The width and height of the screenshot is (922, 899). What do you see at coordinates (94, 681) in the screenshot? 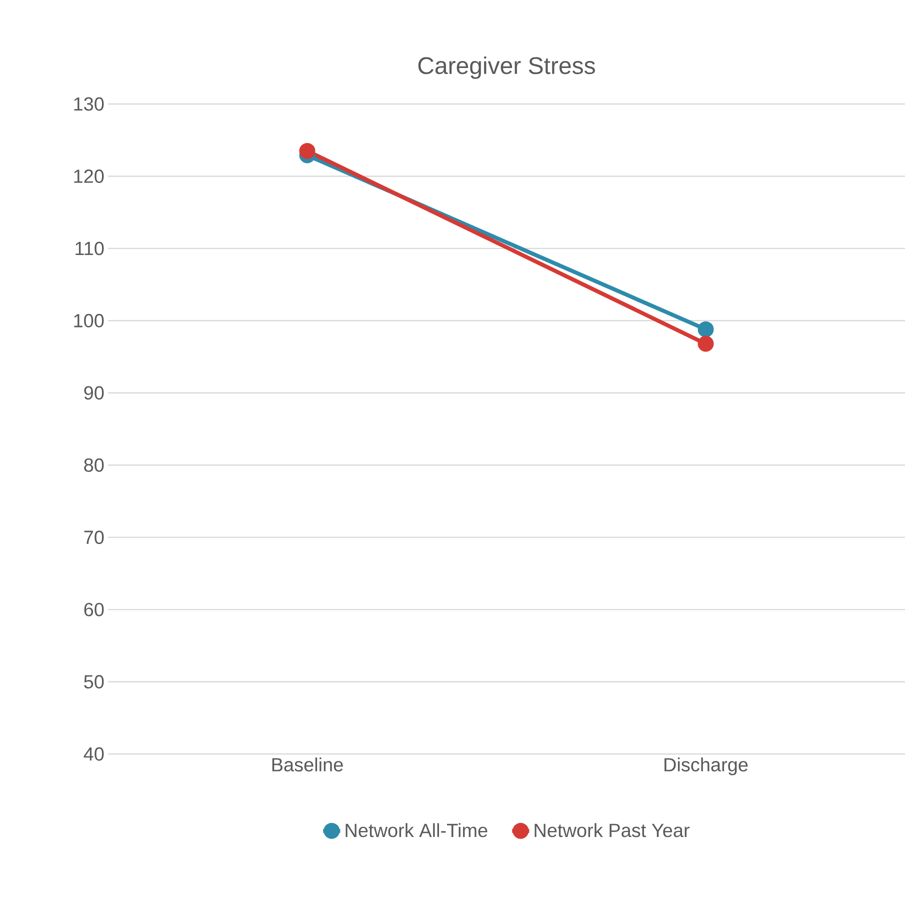
I see `y-tick-label: 50` at bounding box center [94, 681].